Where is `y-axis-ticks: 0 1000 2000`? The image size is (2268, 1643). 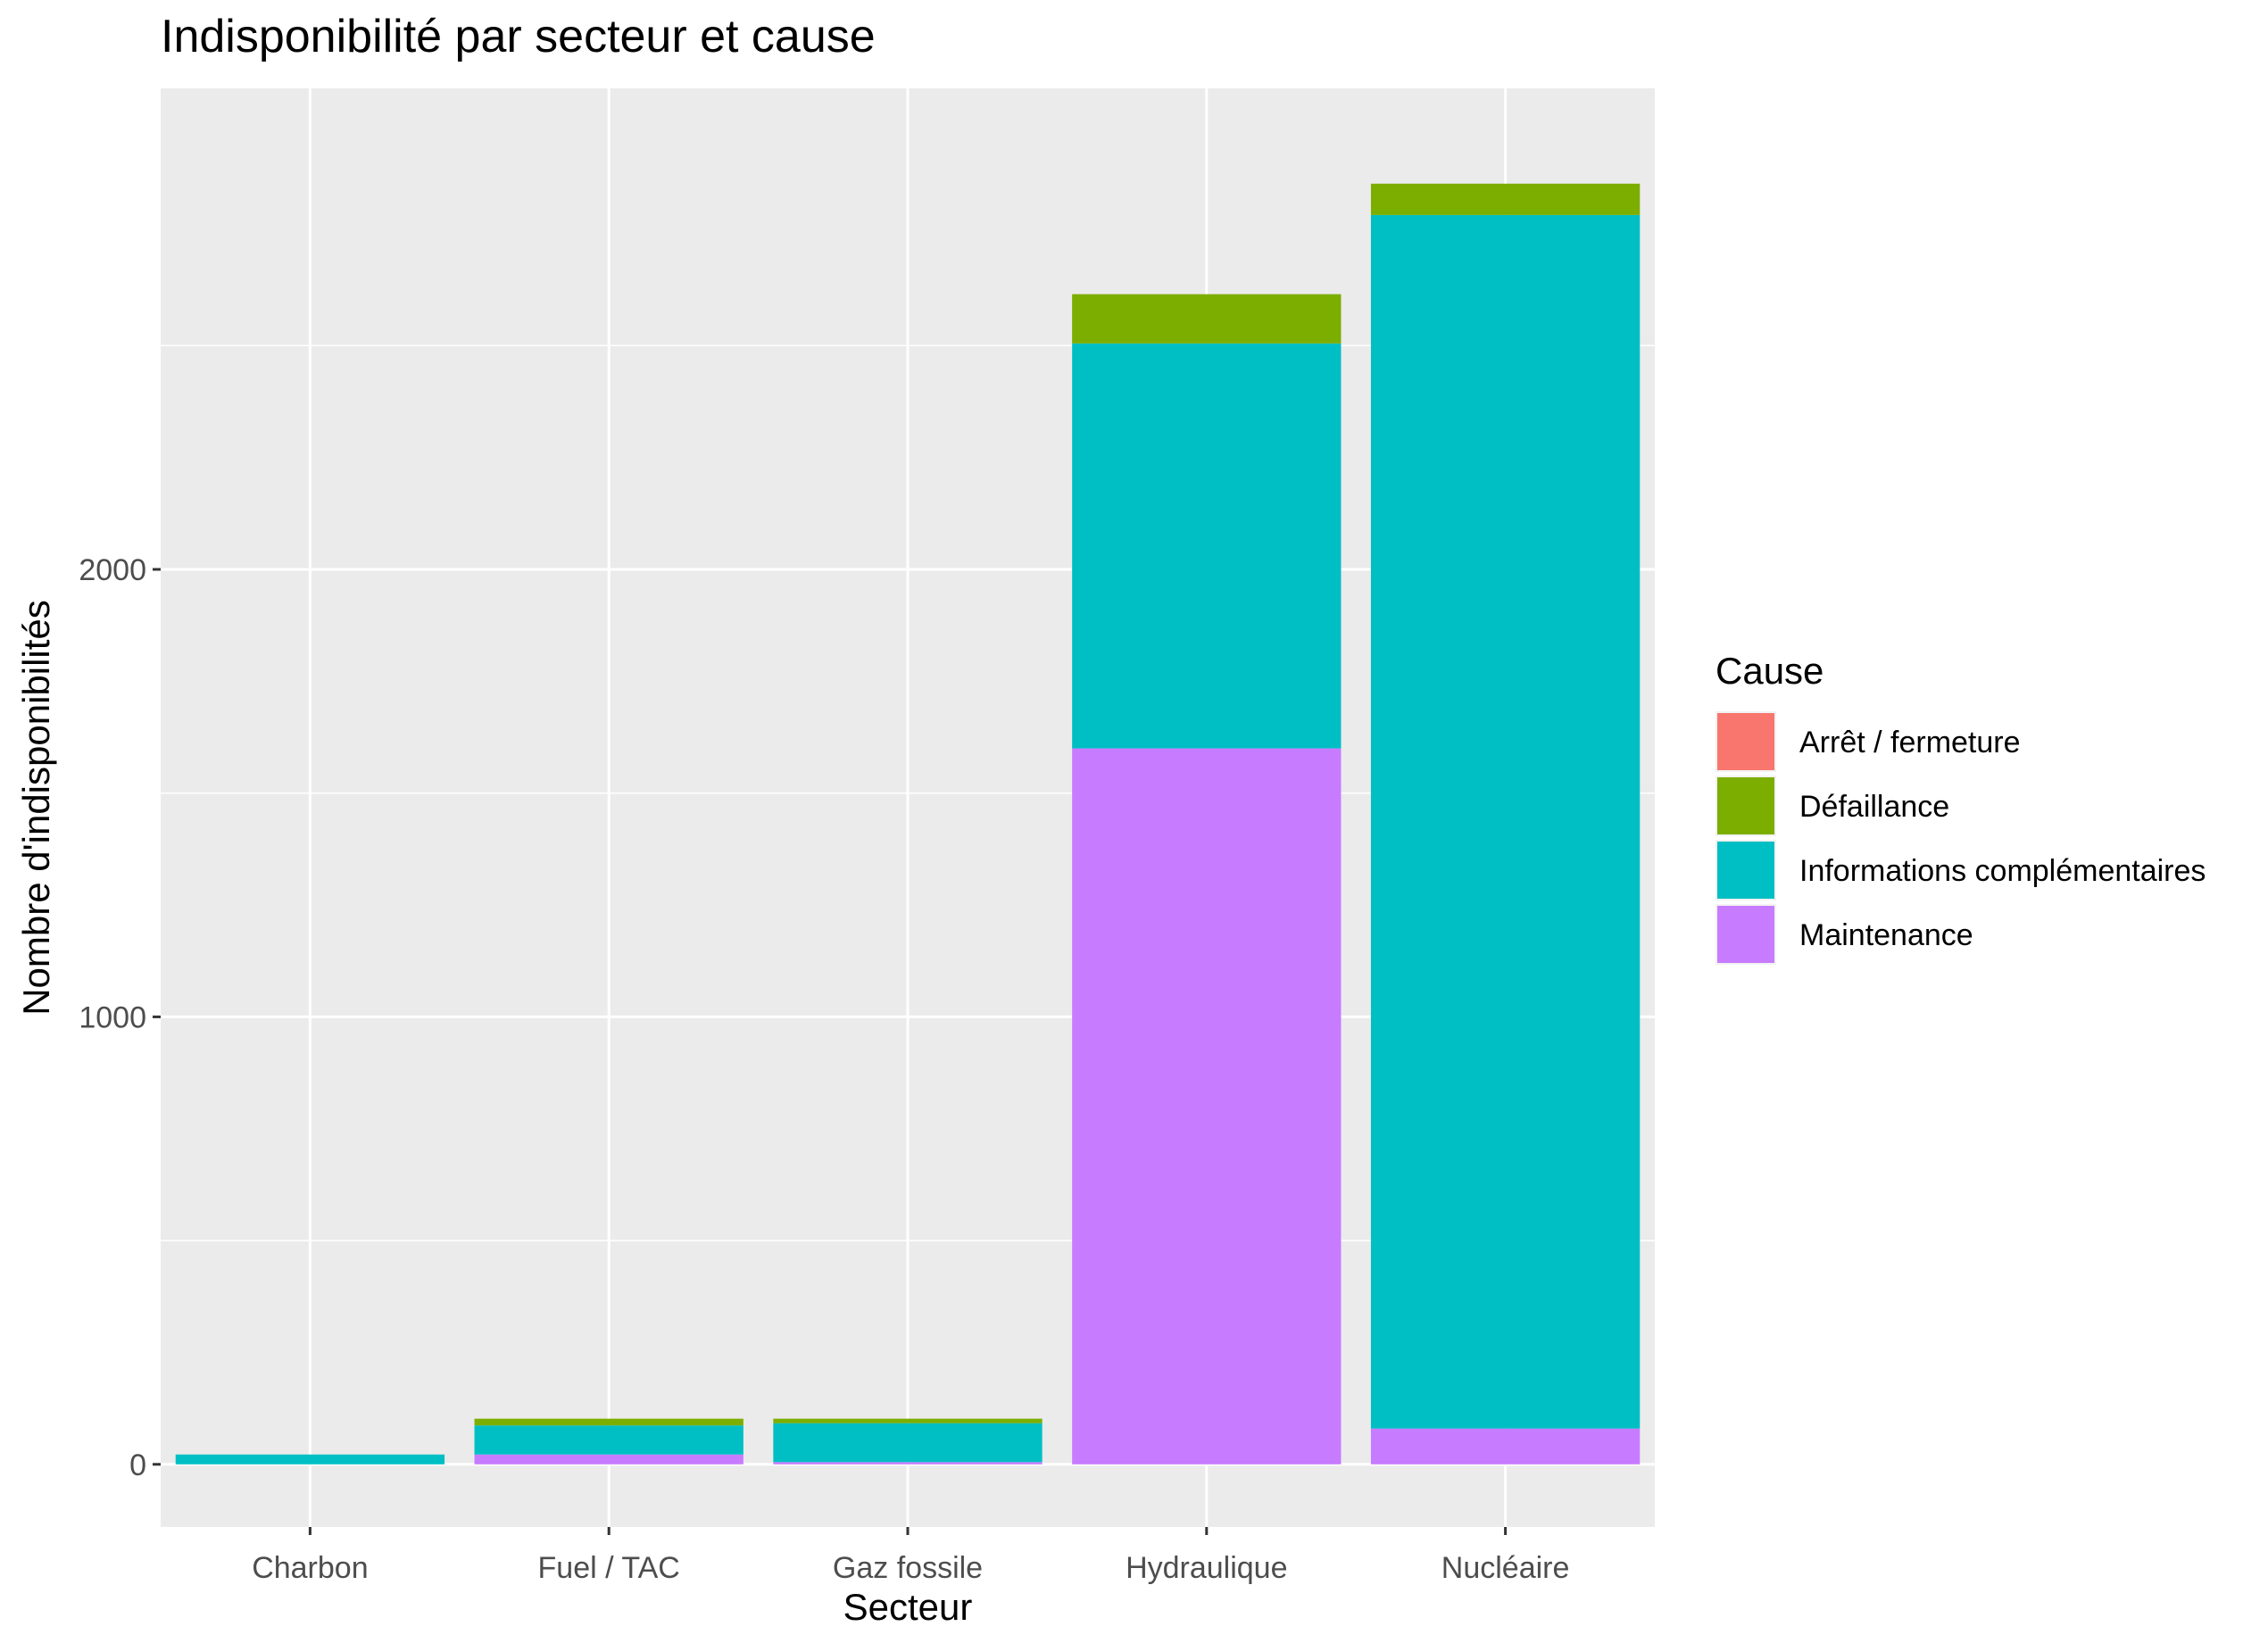
y-axis-ticks: 0 1000 2000 is located at coordinates (120, 1018).